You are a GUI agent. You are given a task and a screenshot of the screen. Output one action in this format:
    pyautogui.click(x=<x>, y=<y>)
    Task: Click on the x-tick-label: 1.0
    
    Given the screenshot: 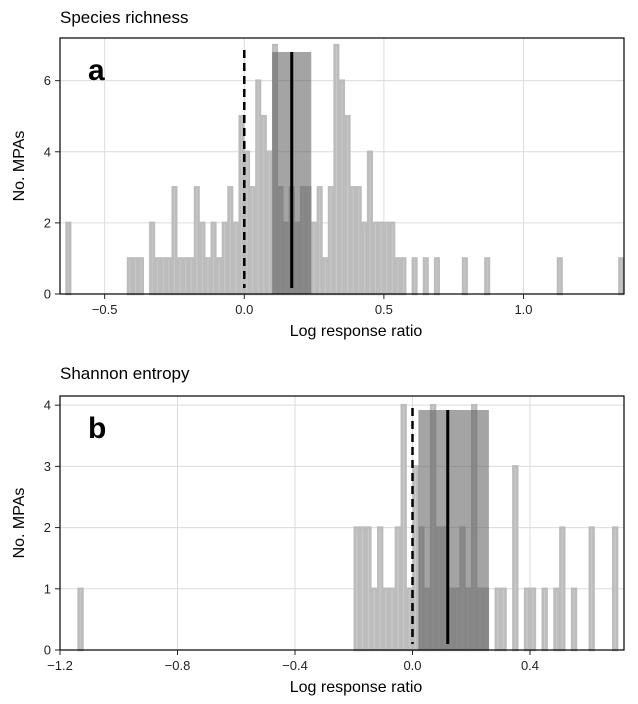 What is the action you would take?
    pyautogui.click(x=523, y=309)
    